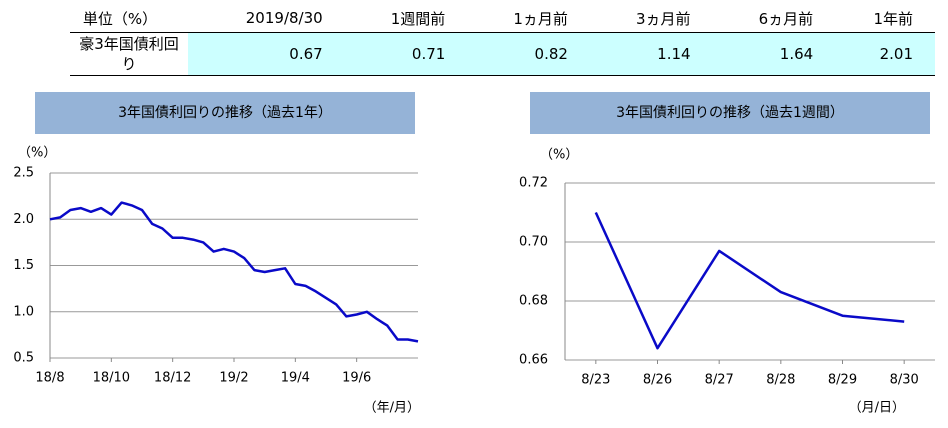 The image size is (948, 428). I want to click on y-tick-label: 2.5, so click(23, 173).